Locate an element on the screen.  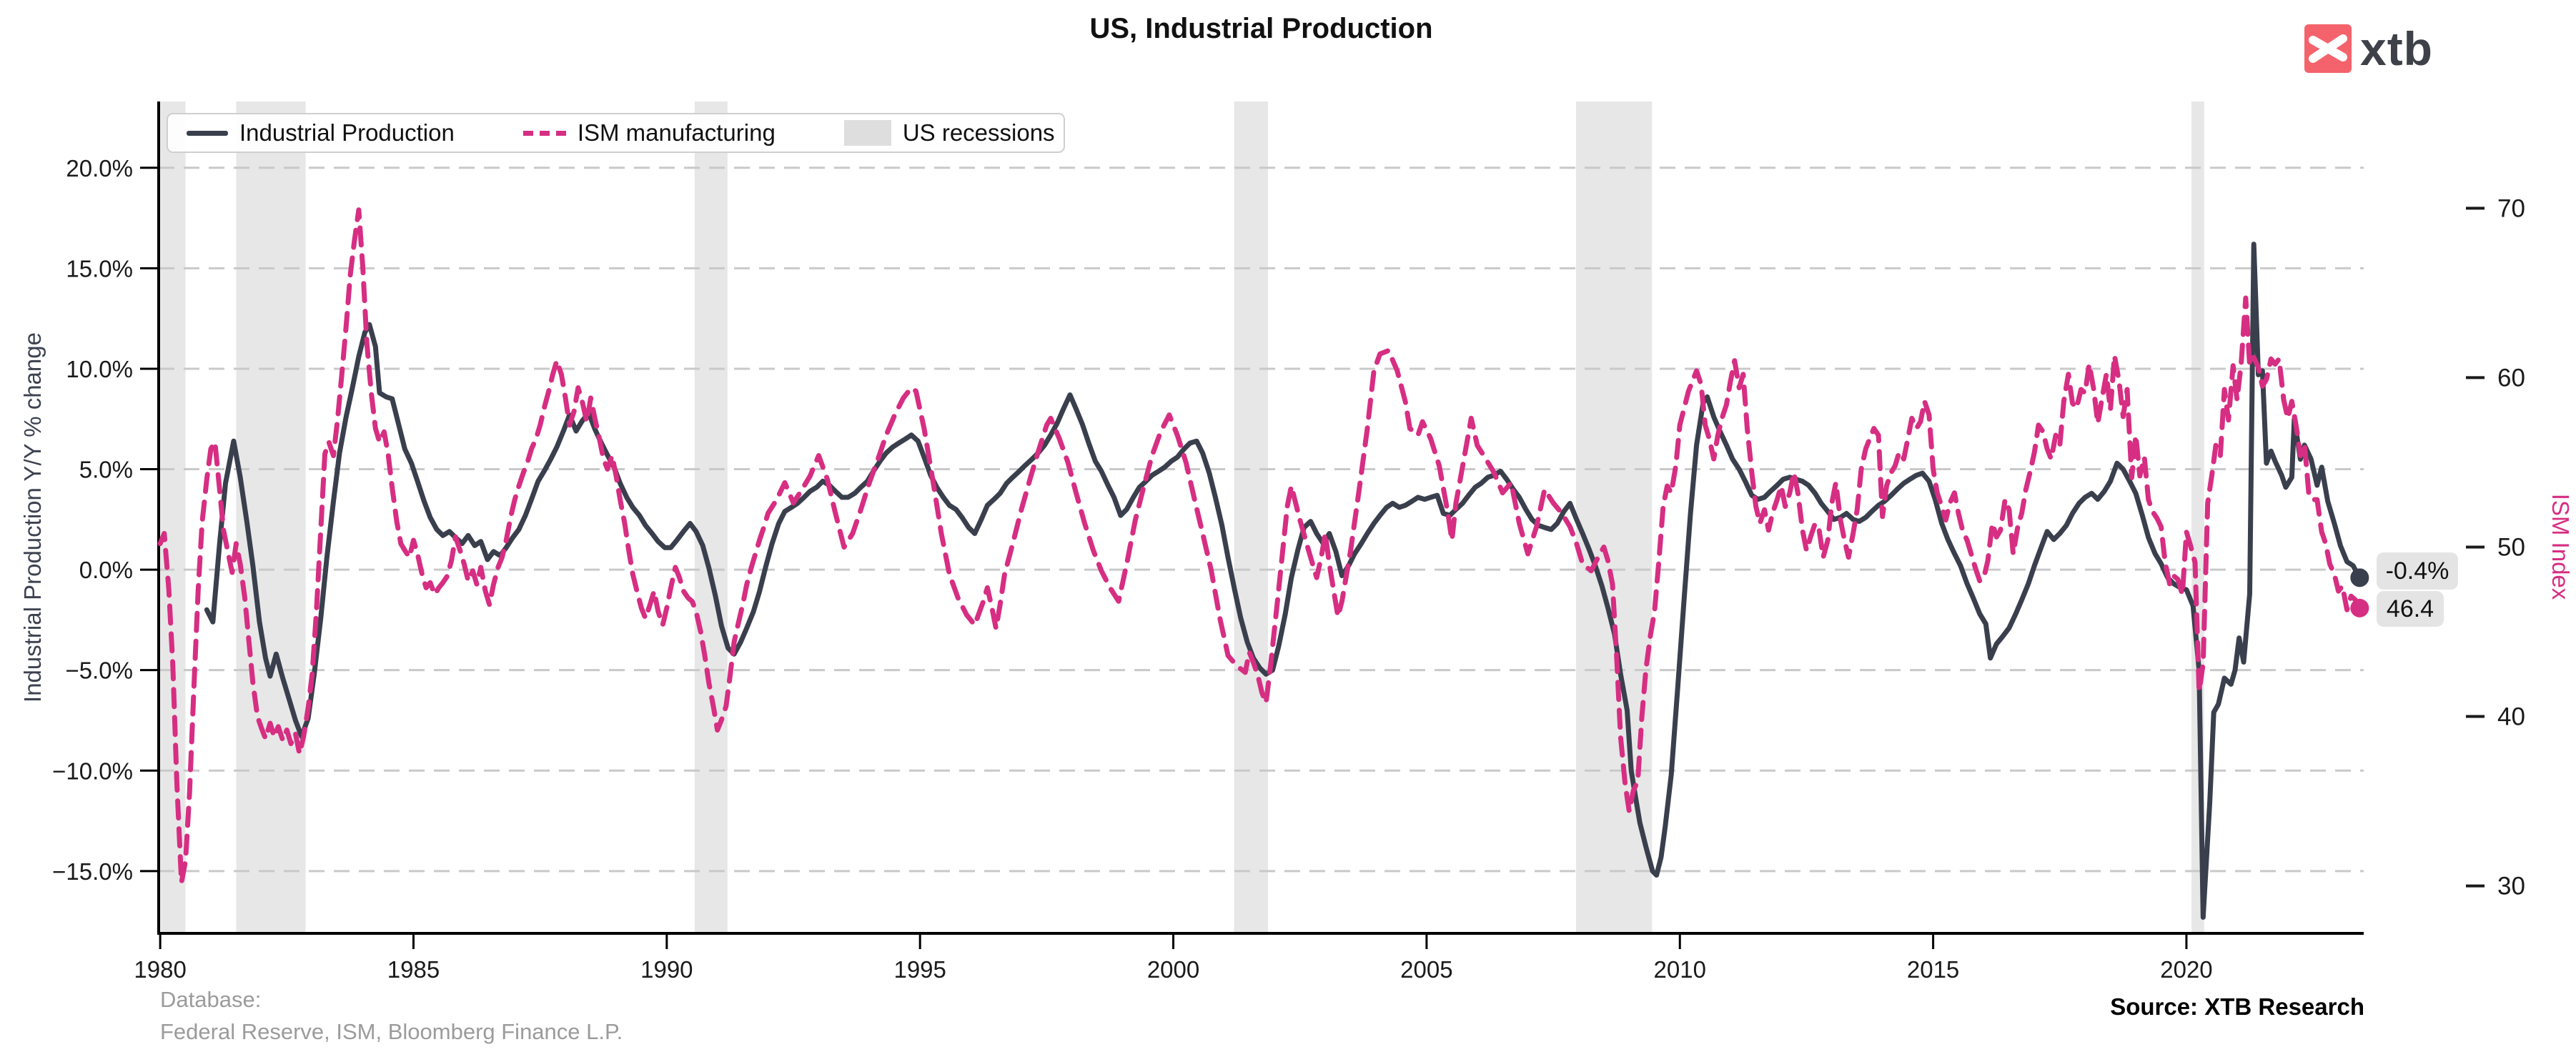
x-axis-ticks: 1980 1985 1990 1995 2000 2005 2010 2015 2020 is located at coordinates (1173, 958).